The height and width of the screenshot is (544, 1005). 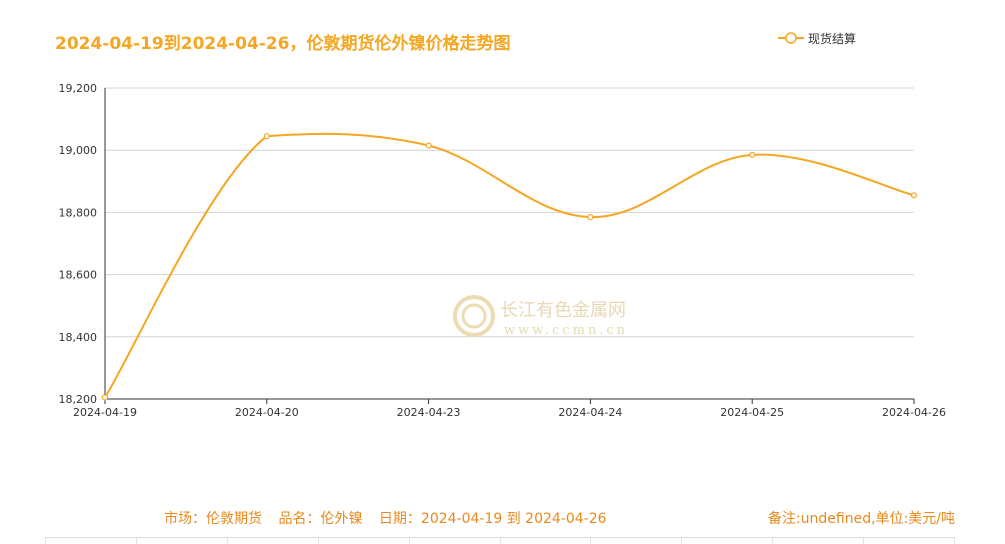 What do you see at coordinates (78, 88) in the screenshot?
I see `y-tick-label: 19,200` at bounding box center [78, 88].